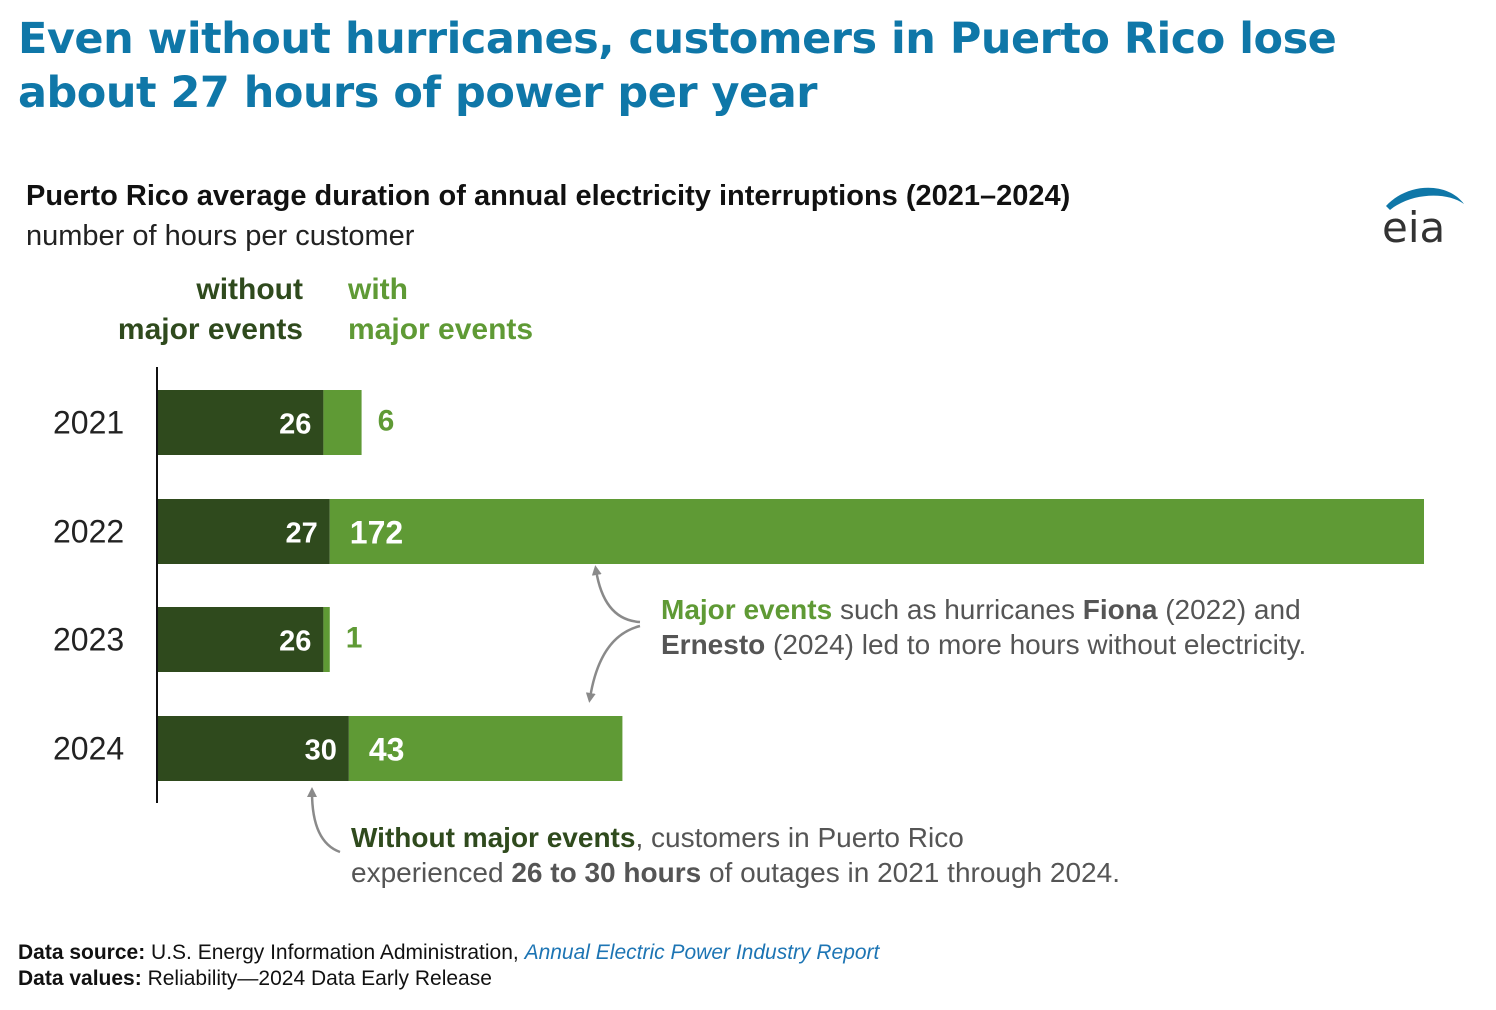 The width and height of the screenshot is (1496, 1010). What do you see at coordinates (387, 750) in the screenshot?
I see `data-label-with-2024: 43` at bounding box center [387, 750].